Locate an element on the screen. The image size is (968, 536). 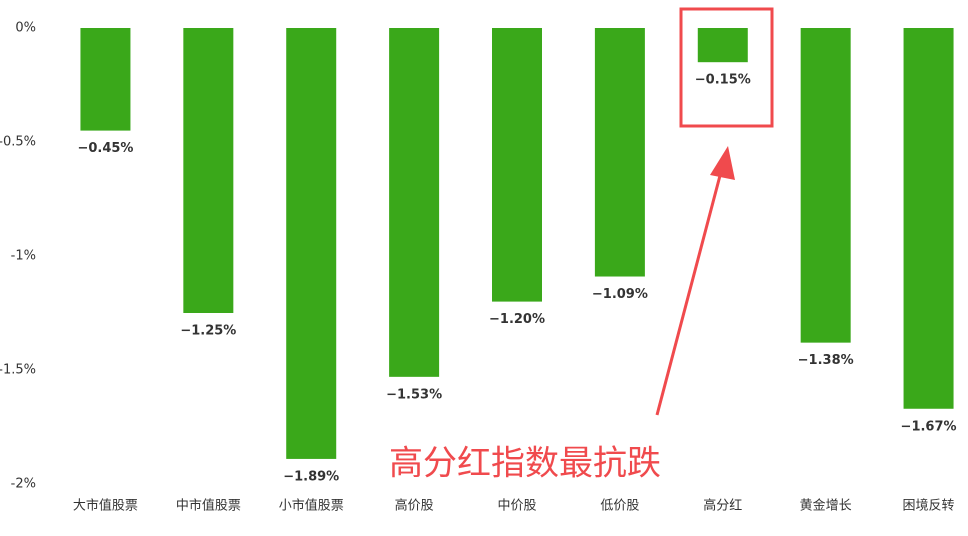
value-label: −1.38% is located at coordinates (826, 360).